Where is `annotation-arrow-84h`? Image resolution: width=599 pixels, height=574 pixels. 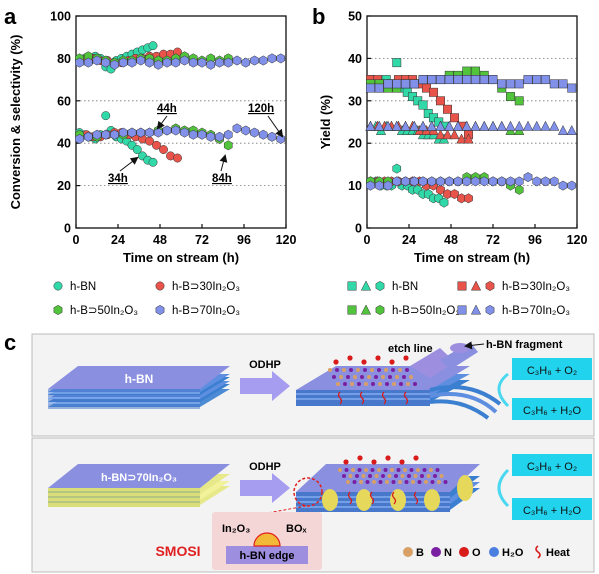 annotation-arrow-84h is located at coordinates (223, 163).